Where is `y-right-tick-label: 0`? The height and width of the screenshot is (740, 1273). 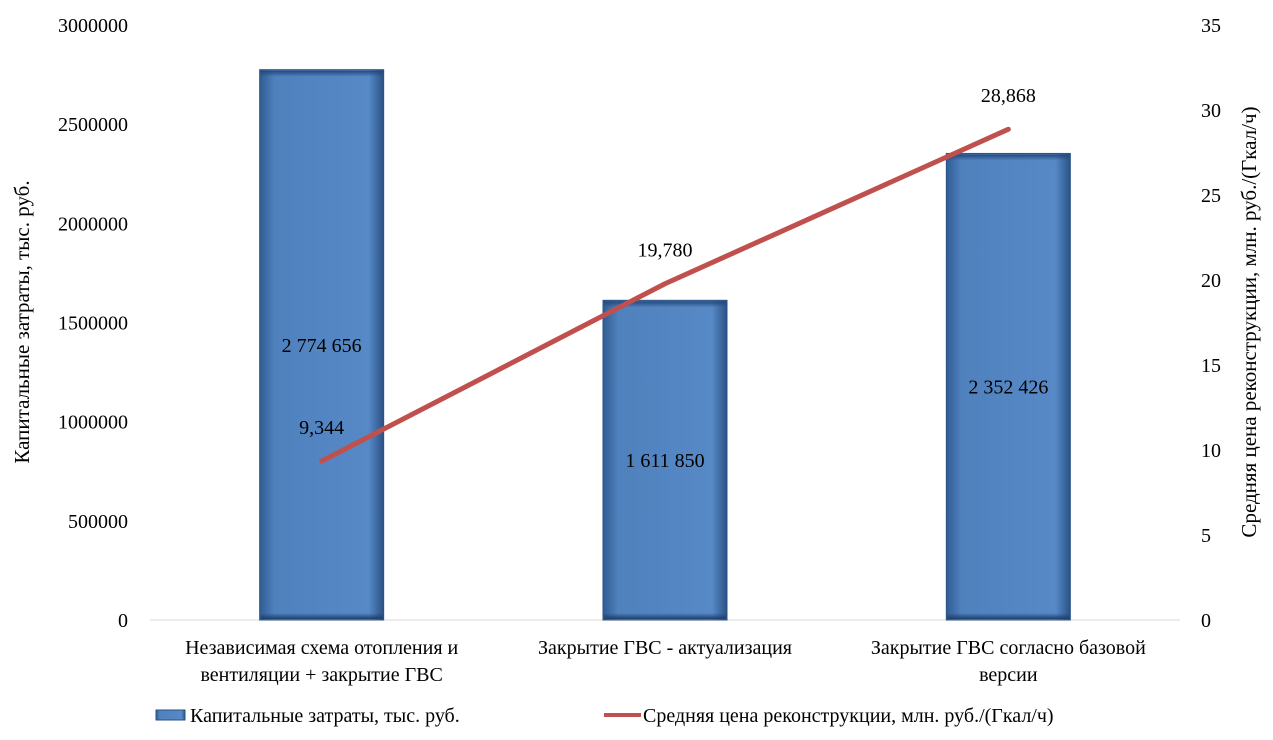 y-right-tick-label: 0 is located at coordinates (1206, 621).